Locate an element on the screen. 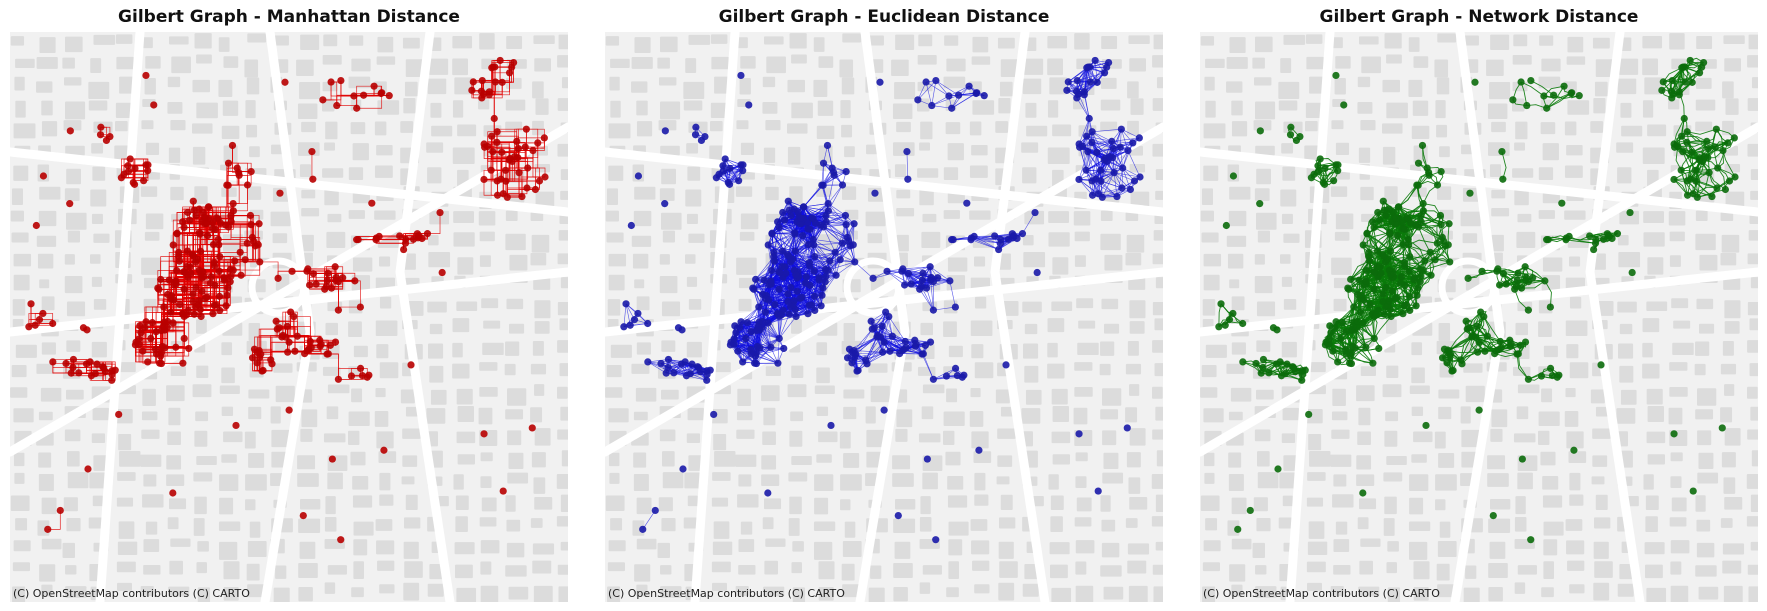  graph-edge is located at coordinates (302, 329).